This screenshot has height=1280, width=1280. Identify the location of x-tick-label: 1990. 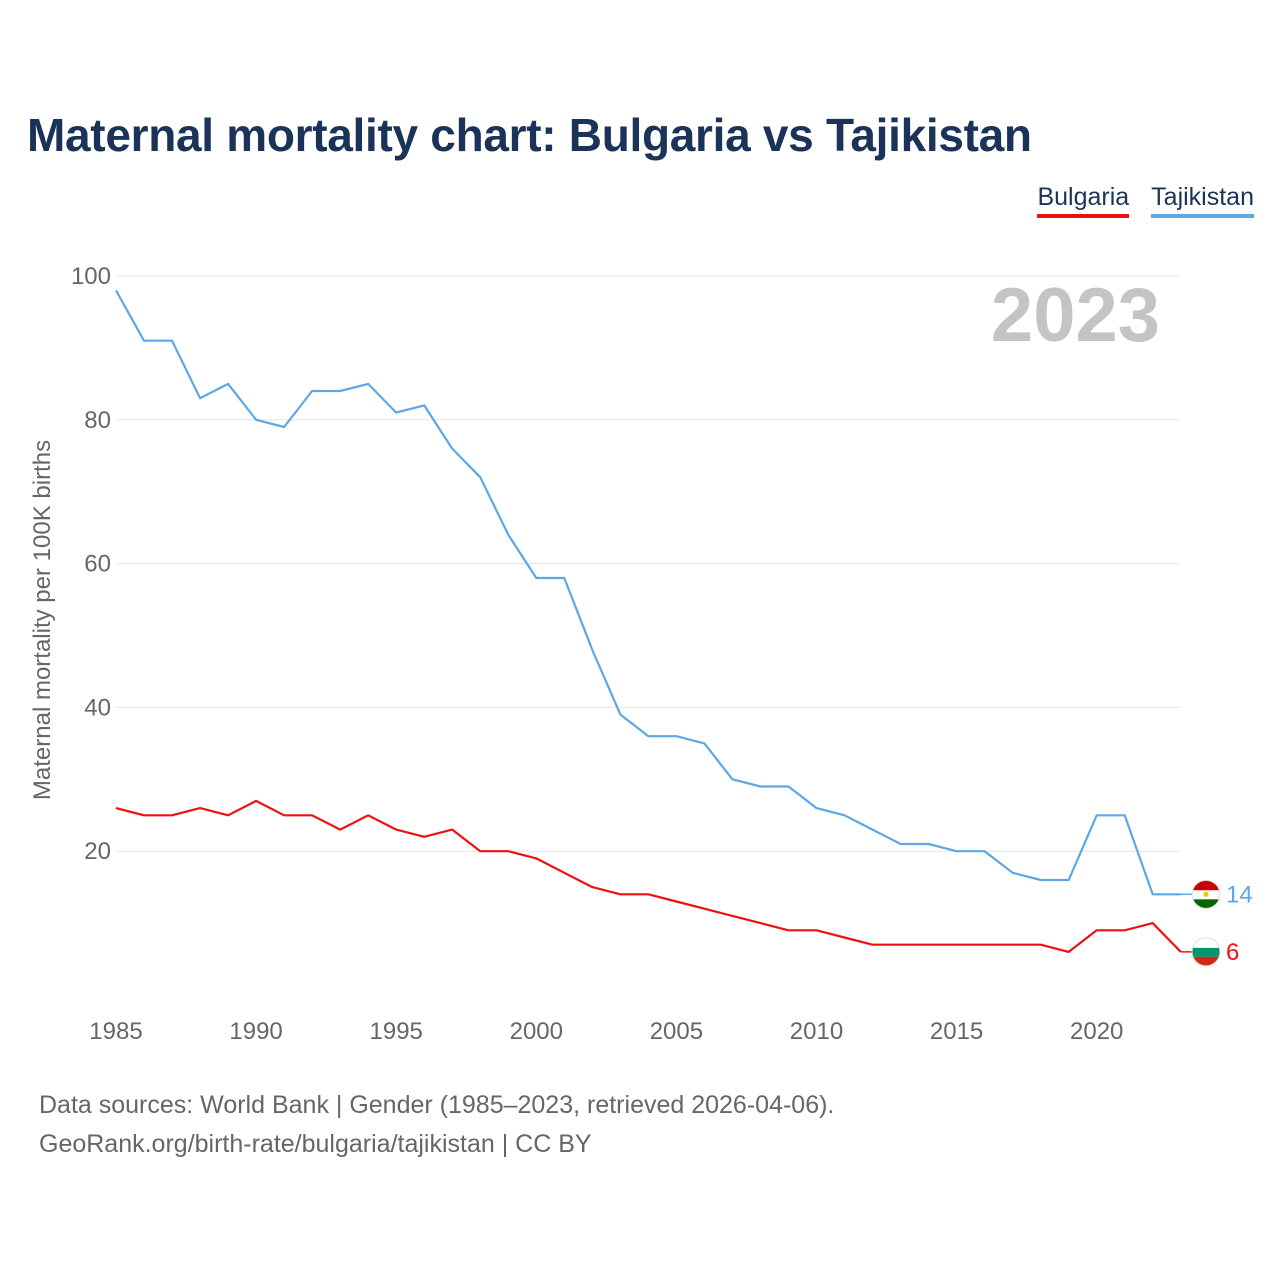
(255, 1031).